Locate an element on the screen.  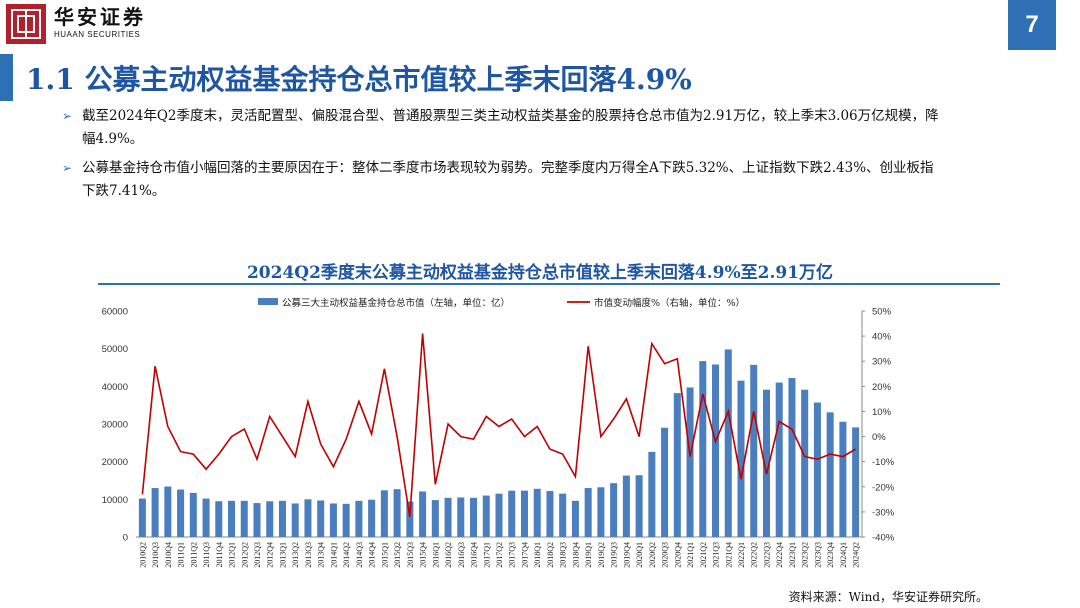
left-axis-tick-label: 30000 is located at coordinates (115, 425).